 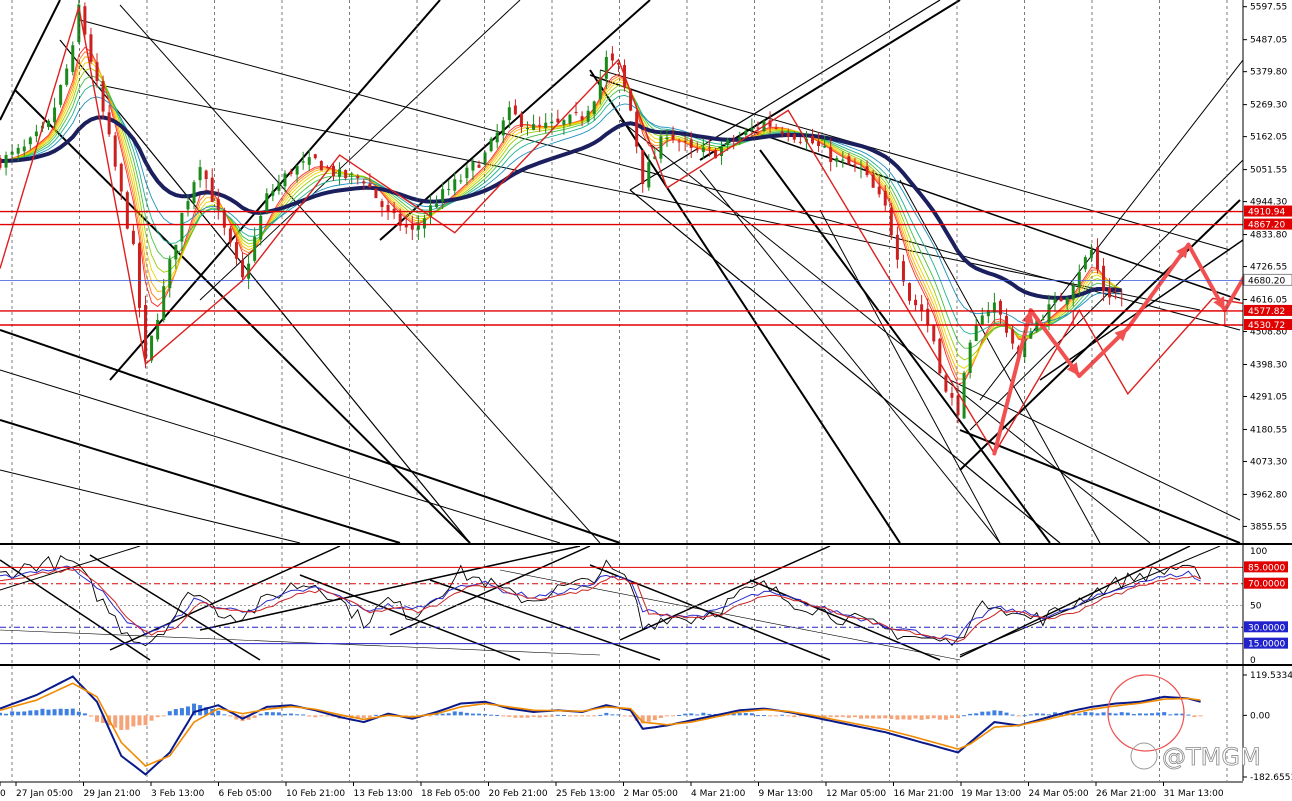 I want to click on time-tick-label: 12 Mar 05:00, so click(x=856, y=794).